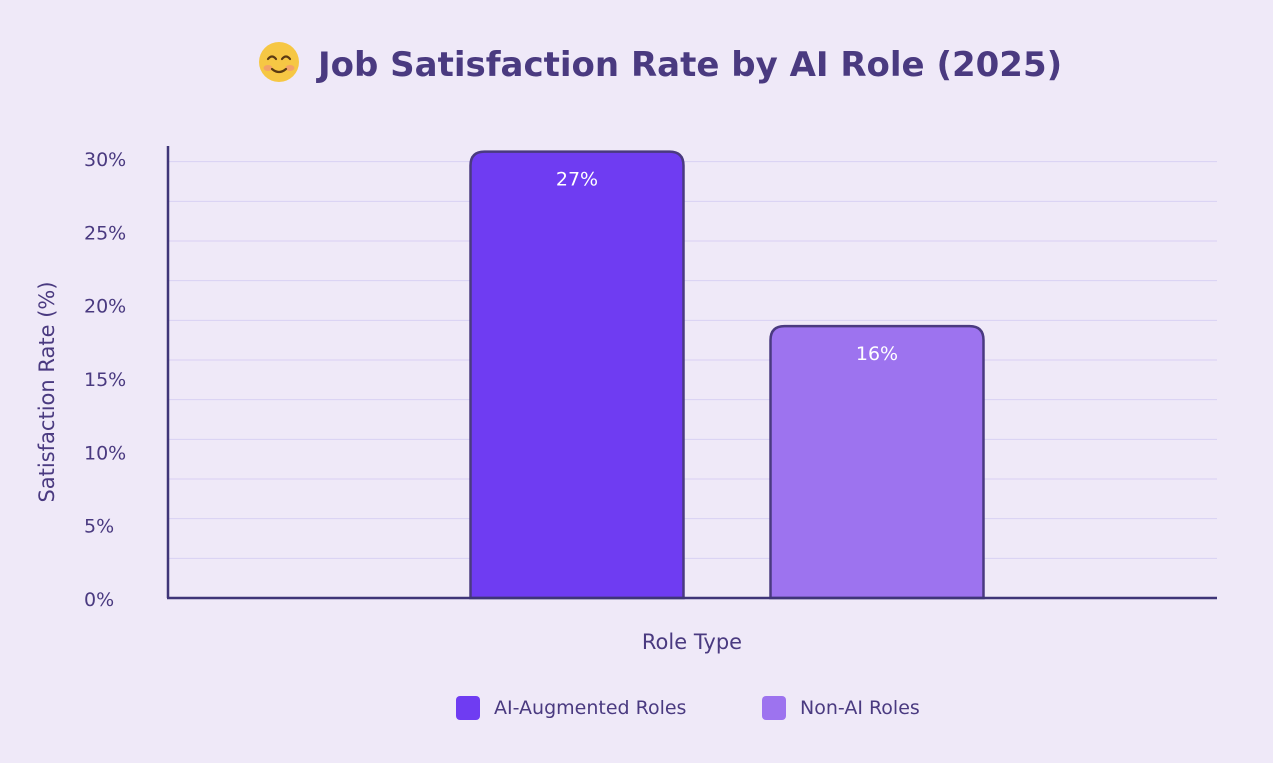 This screenshot has width=1273, height=763. What do you see at coordinates (590, 708) in the screenshot?
I see `legend-label: AI-Augmented Roles` at bounding box center [590, 708].